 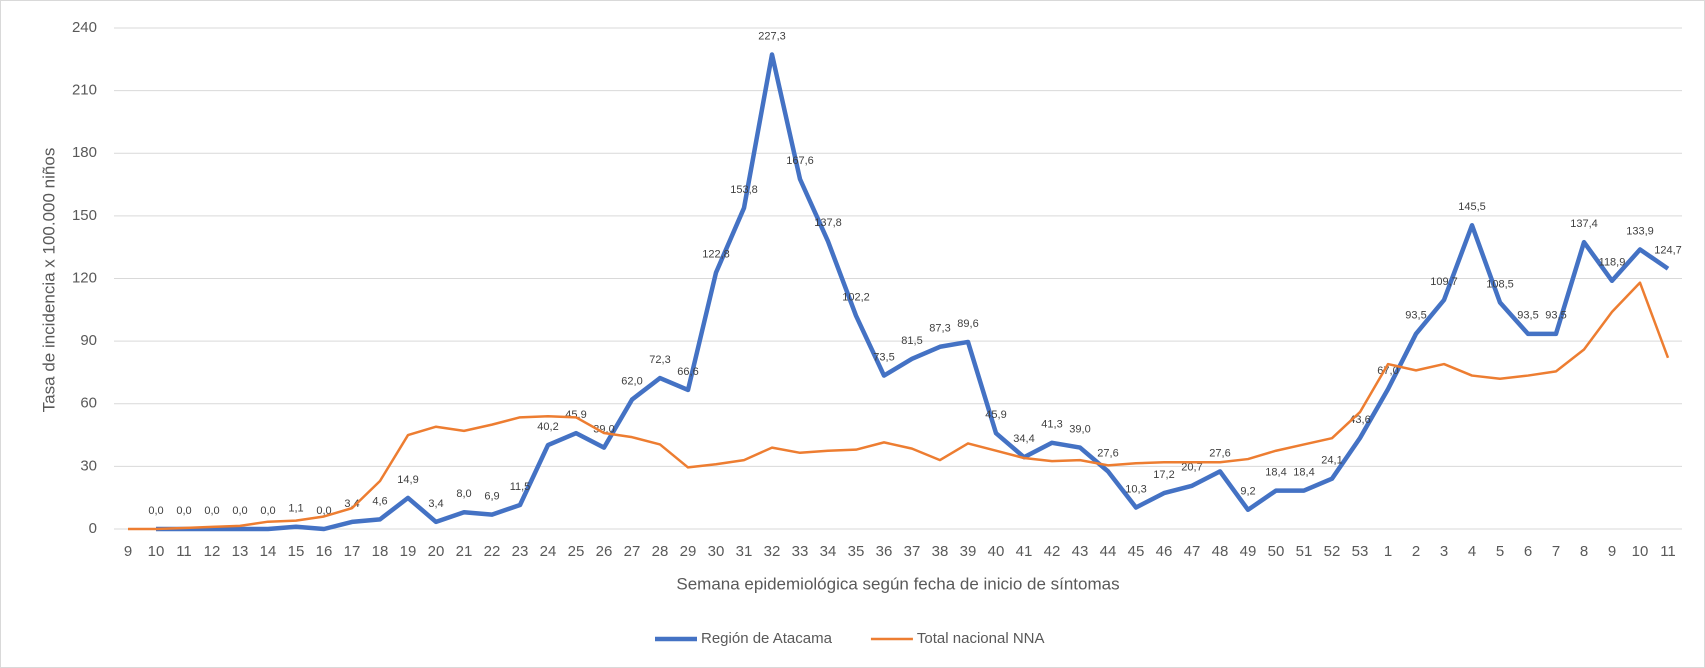 I want to click on x-tick-label: 39, so click(x=968, y=551).